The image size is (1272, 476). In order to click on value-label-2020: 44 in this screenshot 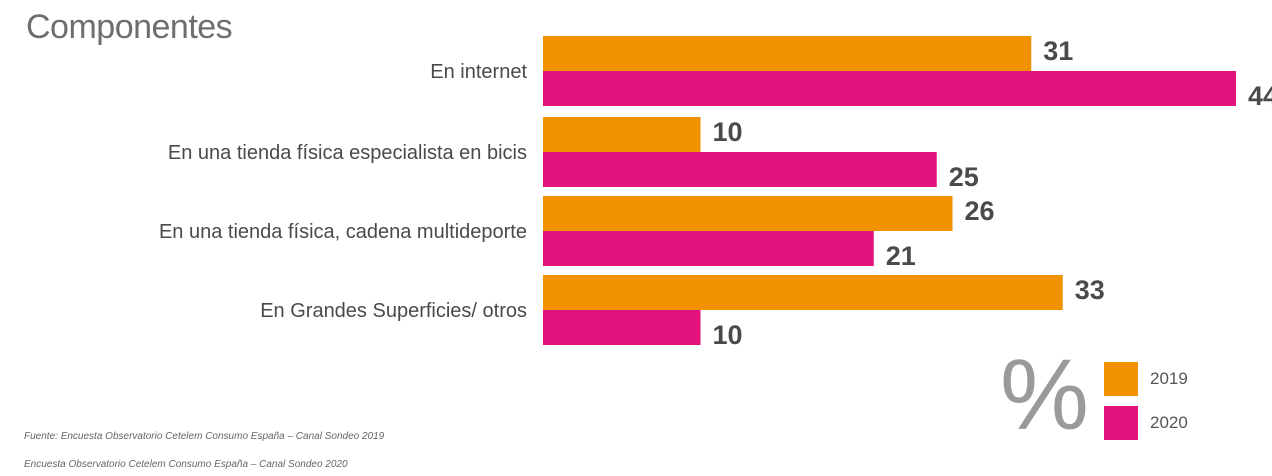, I will do `click(1260, 96)`.